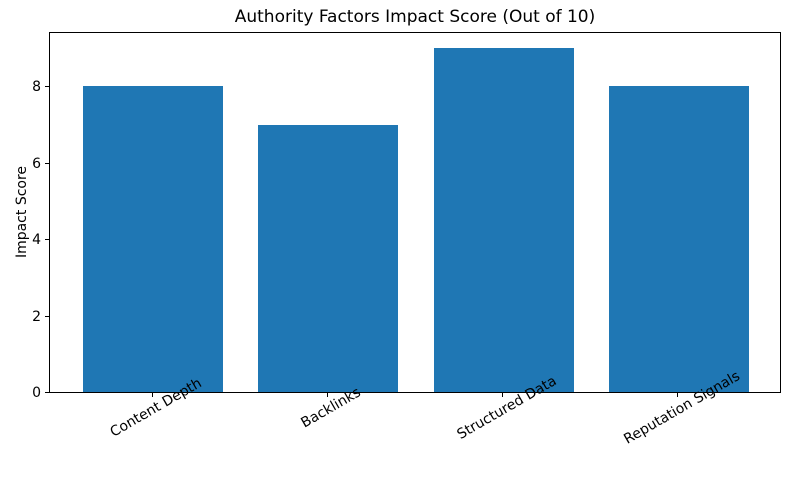 The width and height of the screenshot is (790, 490). I want to click on y-tick-label: 4, so click(36, 240).